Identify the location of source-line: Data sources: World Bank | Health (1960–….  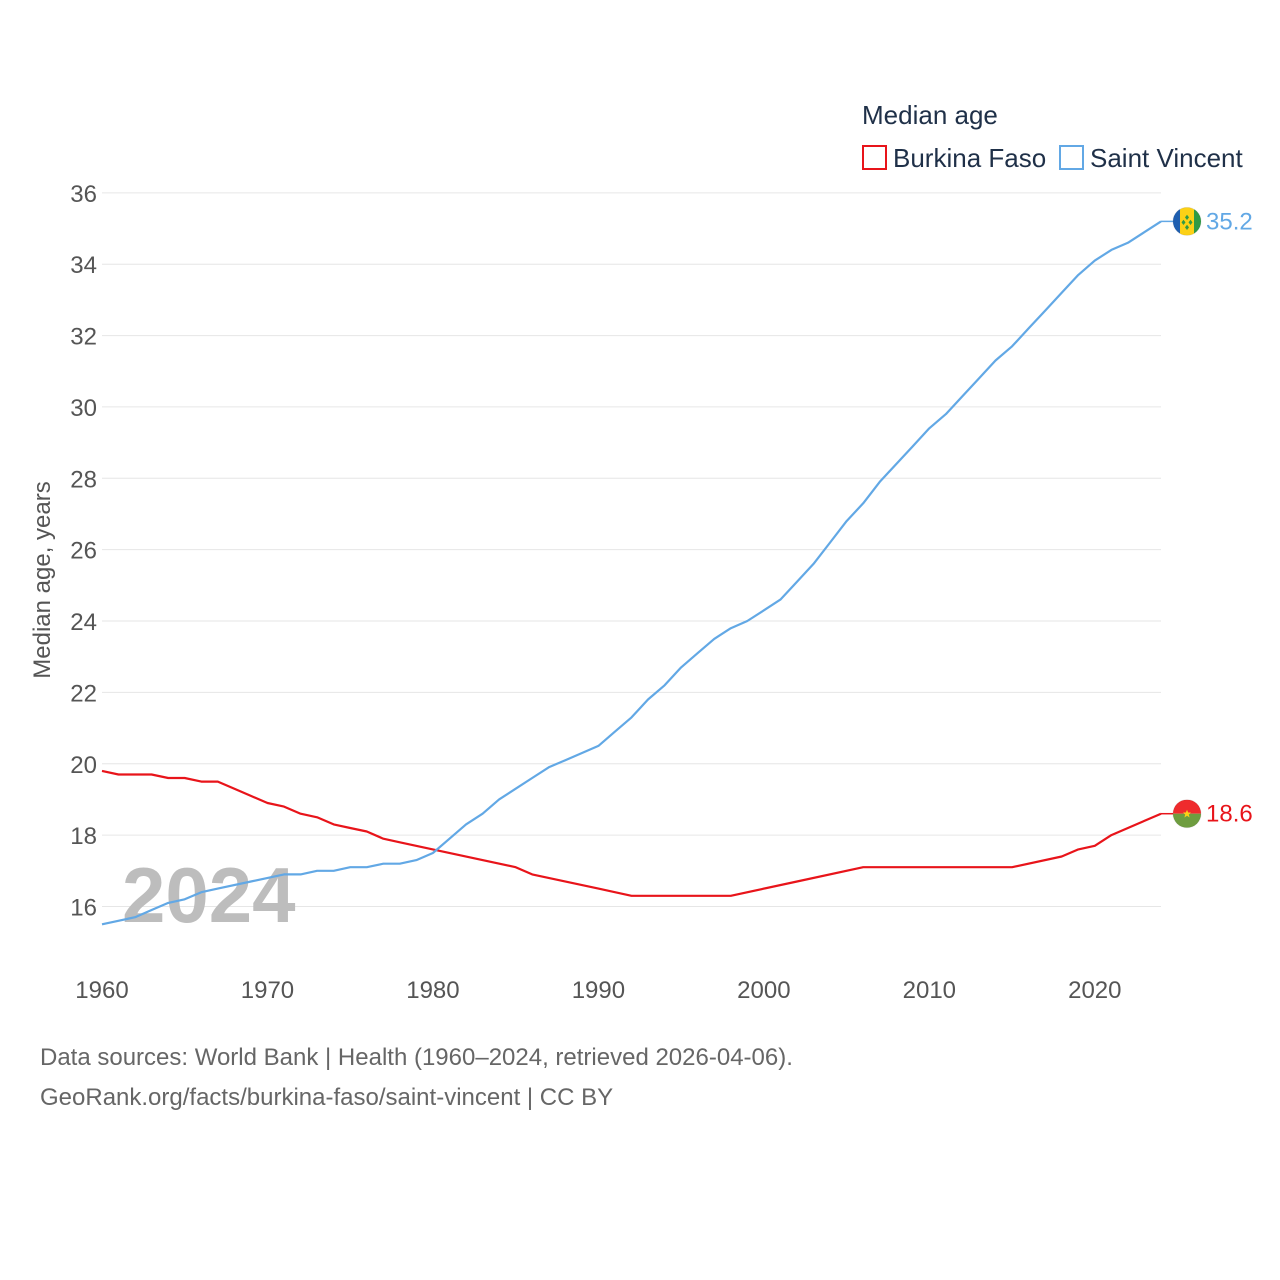
(416, 1057).